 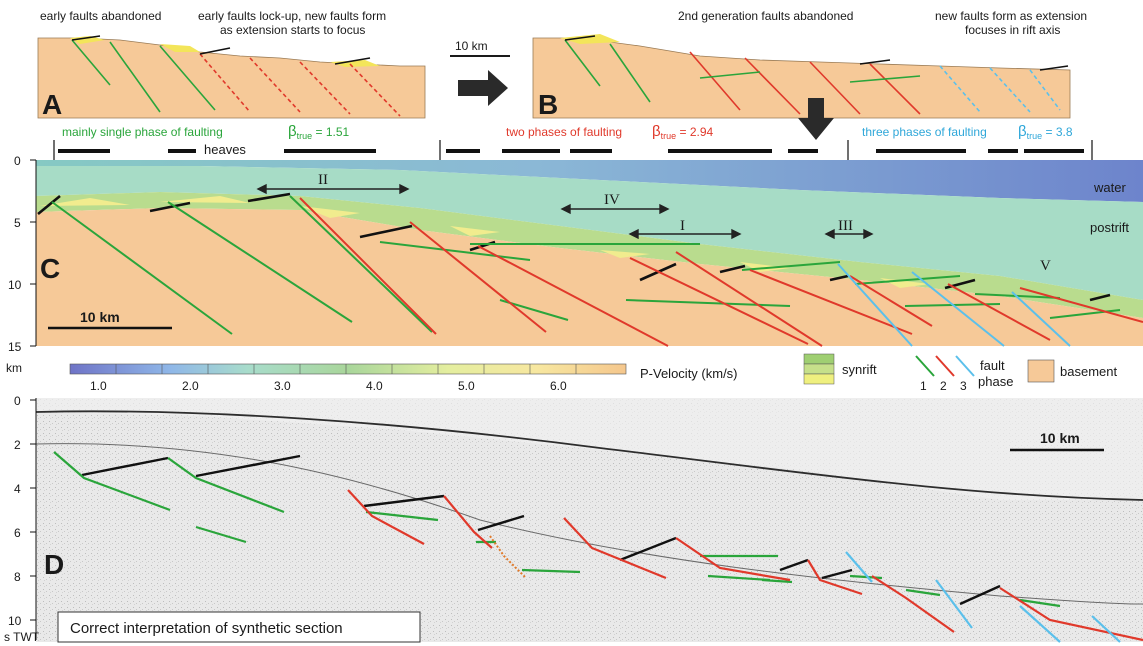 I want to click on panel-a-label-right-2: as extension starts to focus, so click(x=292, y=30).